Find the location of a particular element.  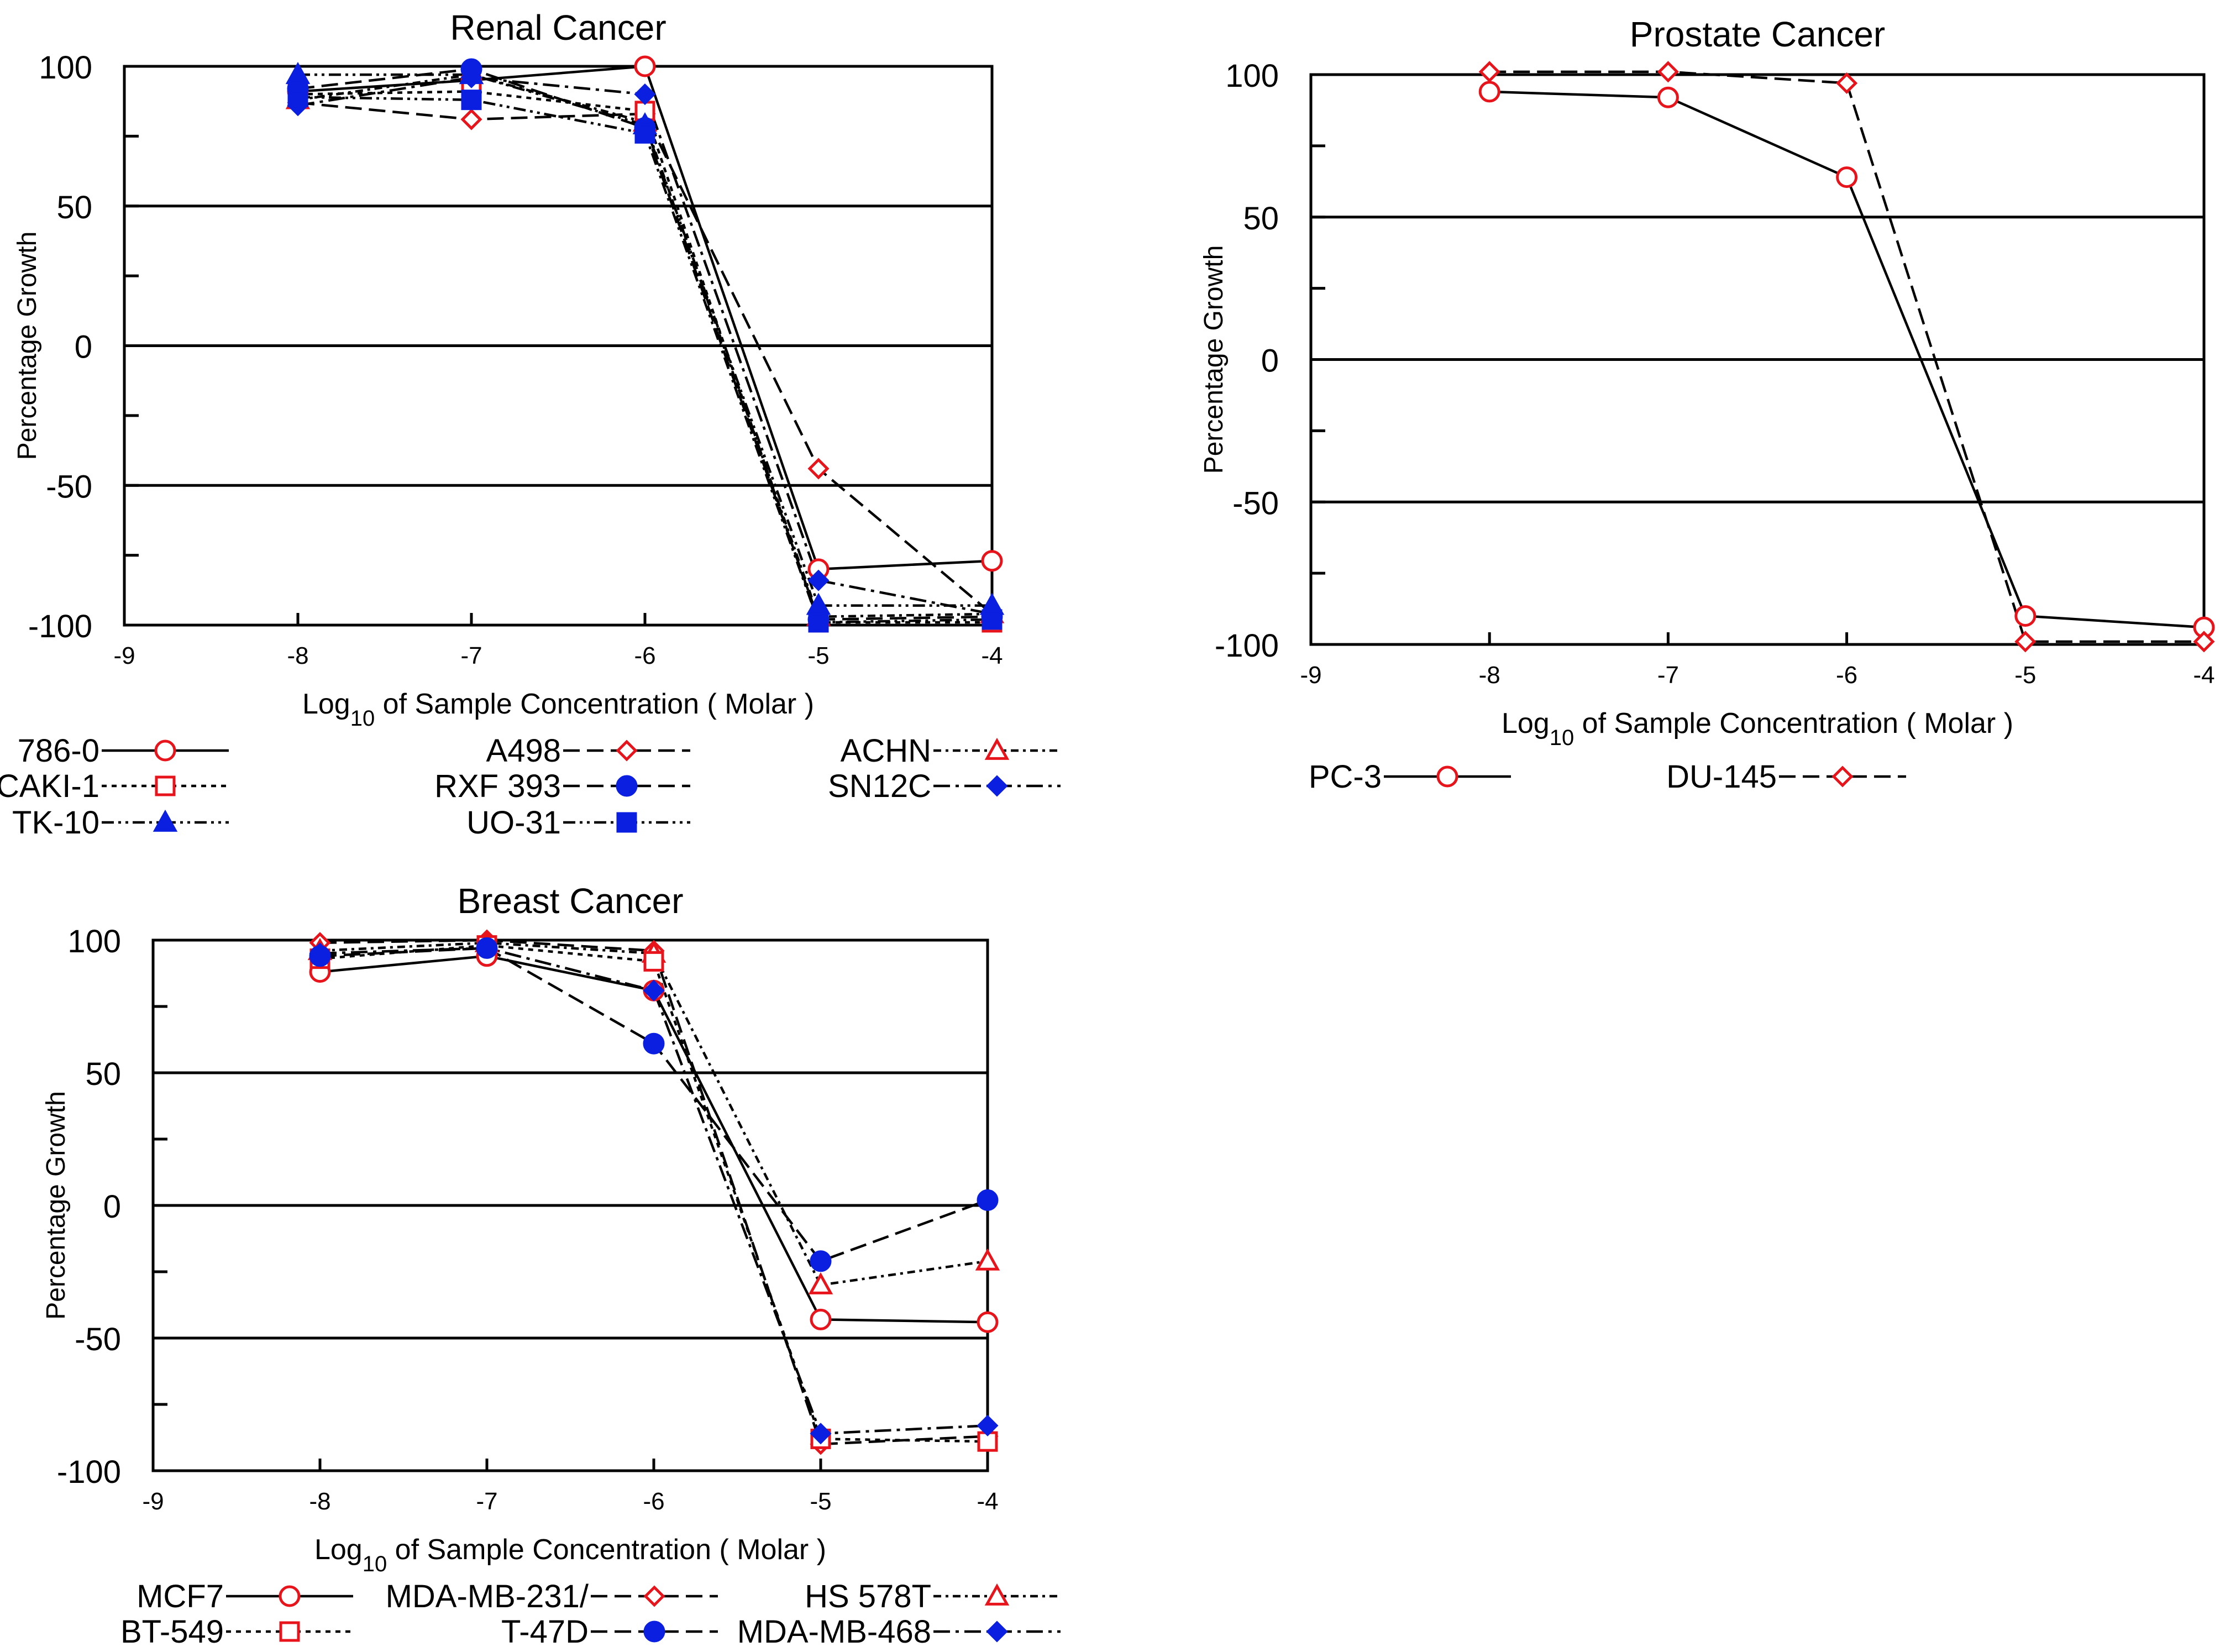

legend-label: PC-3 is located at coordinates (1345, 777).